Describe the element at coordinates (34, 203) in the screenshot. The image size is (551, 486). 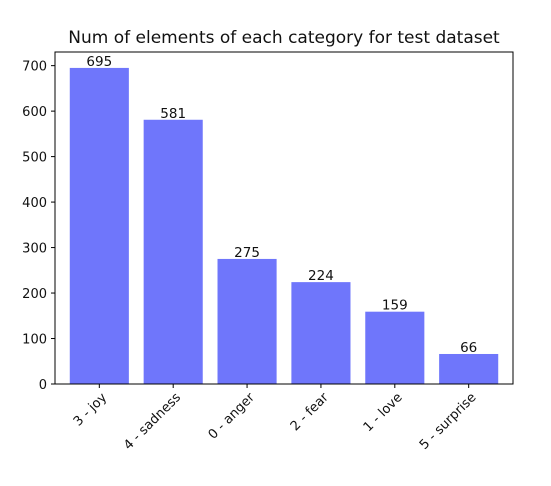
I see `y-tick-label: 400` at that location.